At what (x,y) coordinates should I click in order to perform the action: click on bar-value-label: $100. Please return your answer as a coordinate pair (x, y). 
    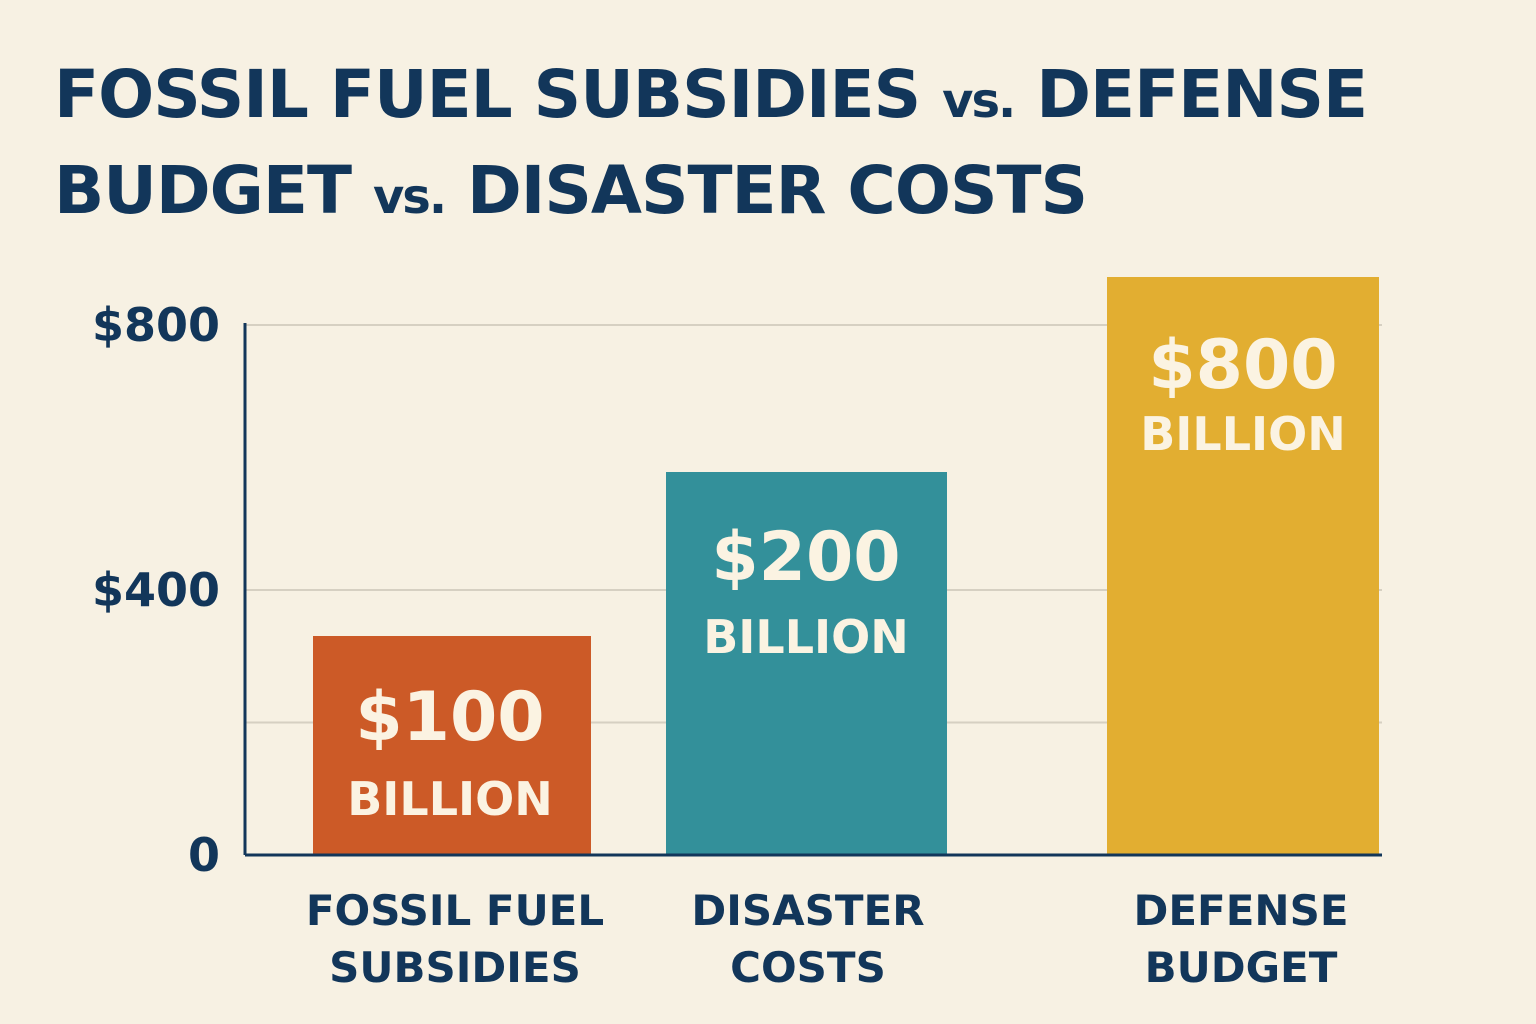
    Looking at the image, I should click on (449, 717).